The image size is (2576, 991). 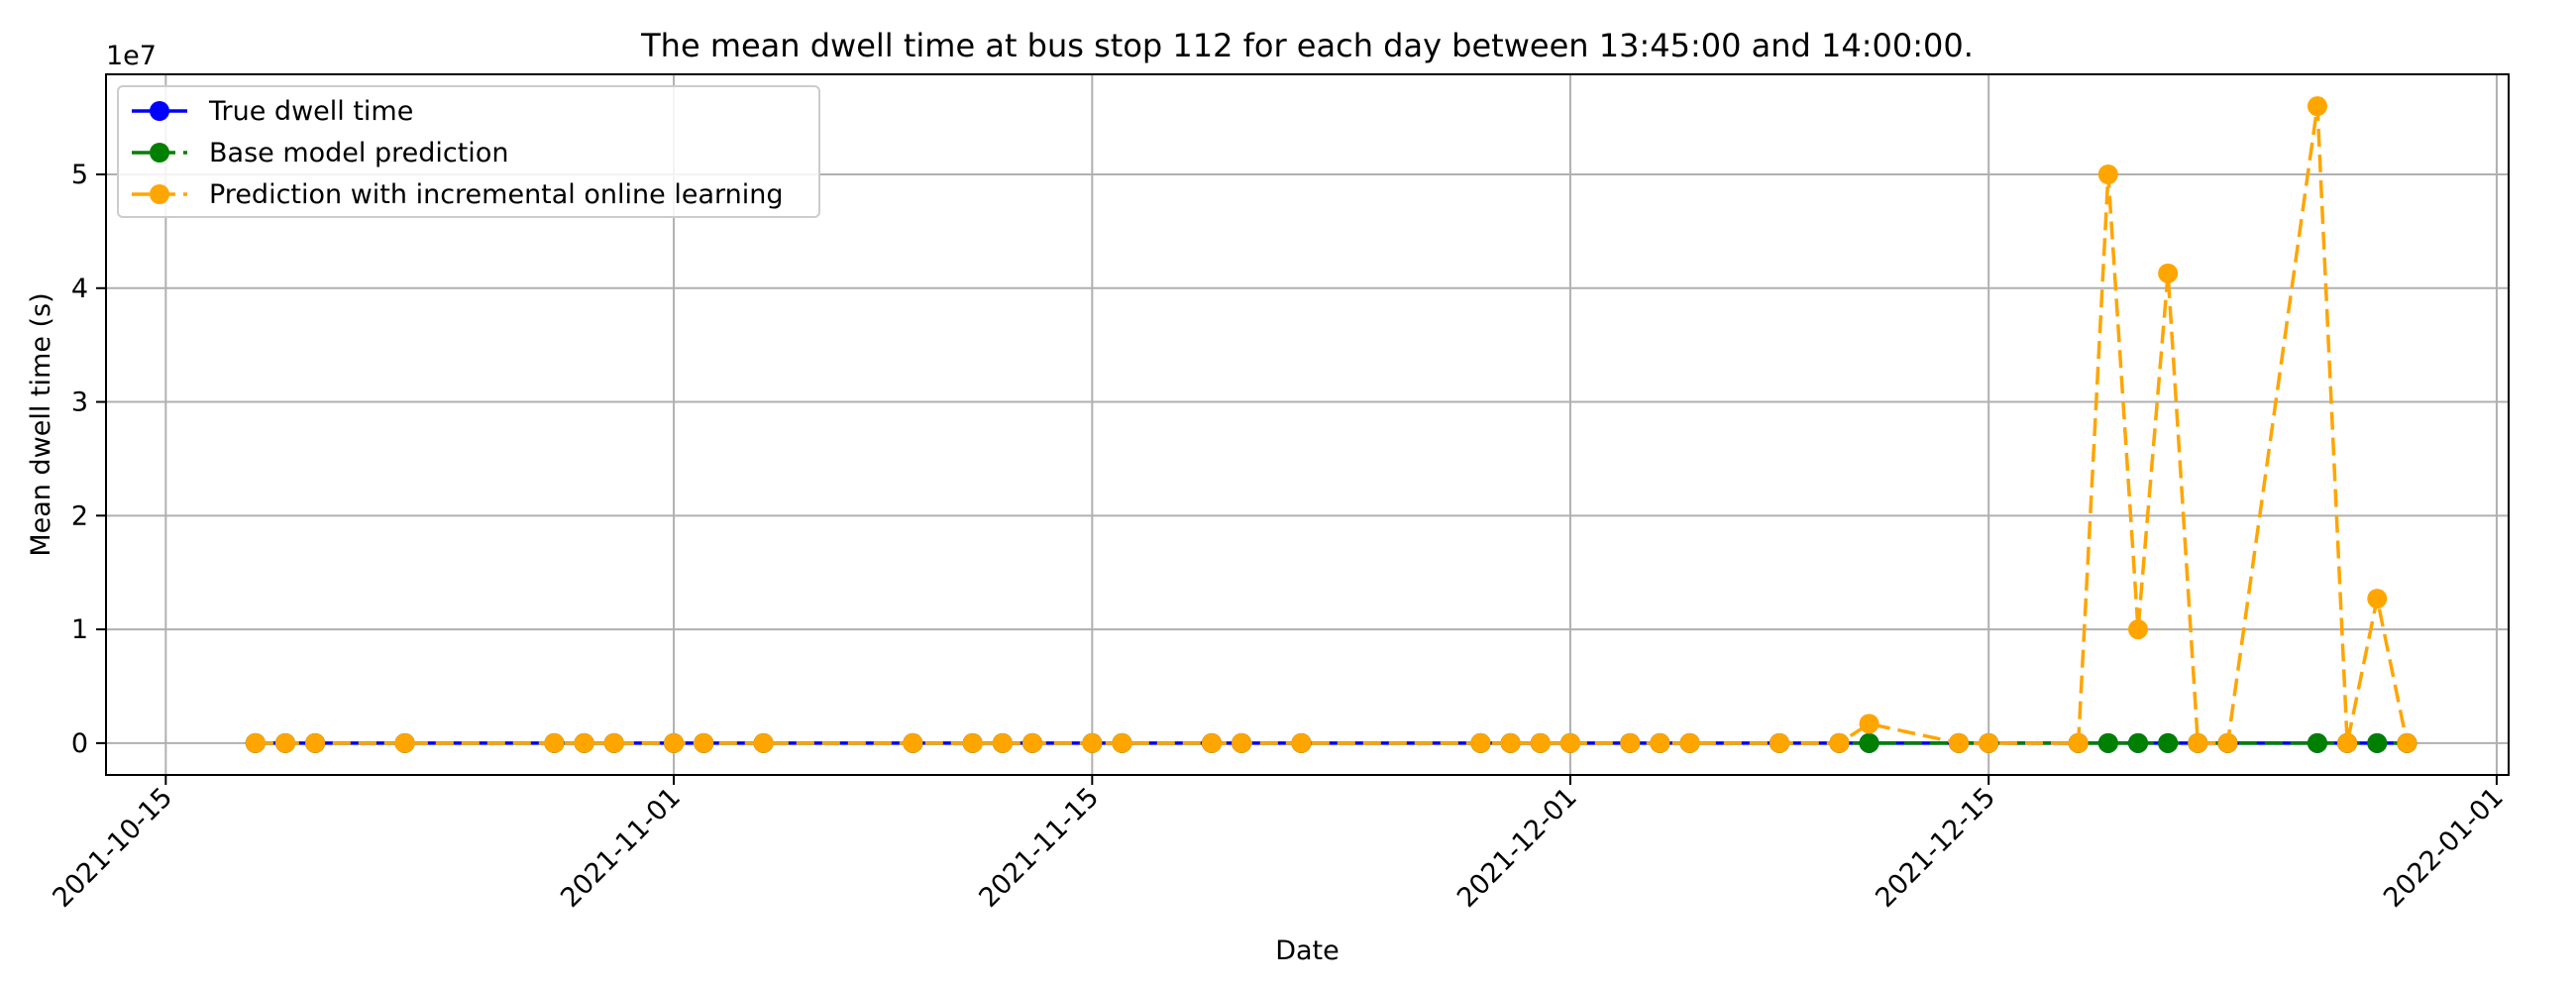 What do you see at coordinates (358, 153) in the screenshot?
I see `legend-label: Base model prediction` at bounding box center [358, 153].